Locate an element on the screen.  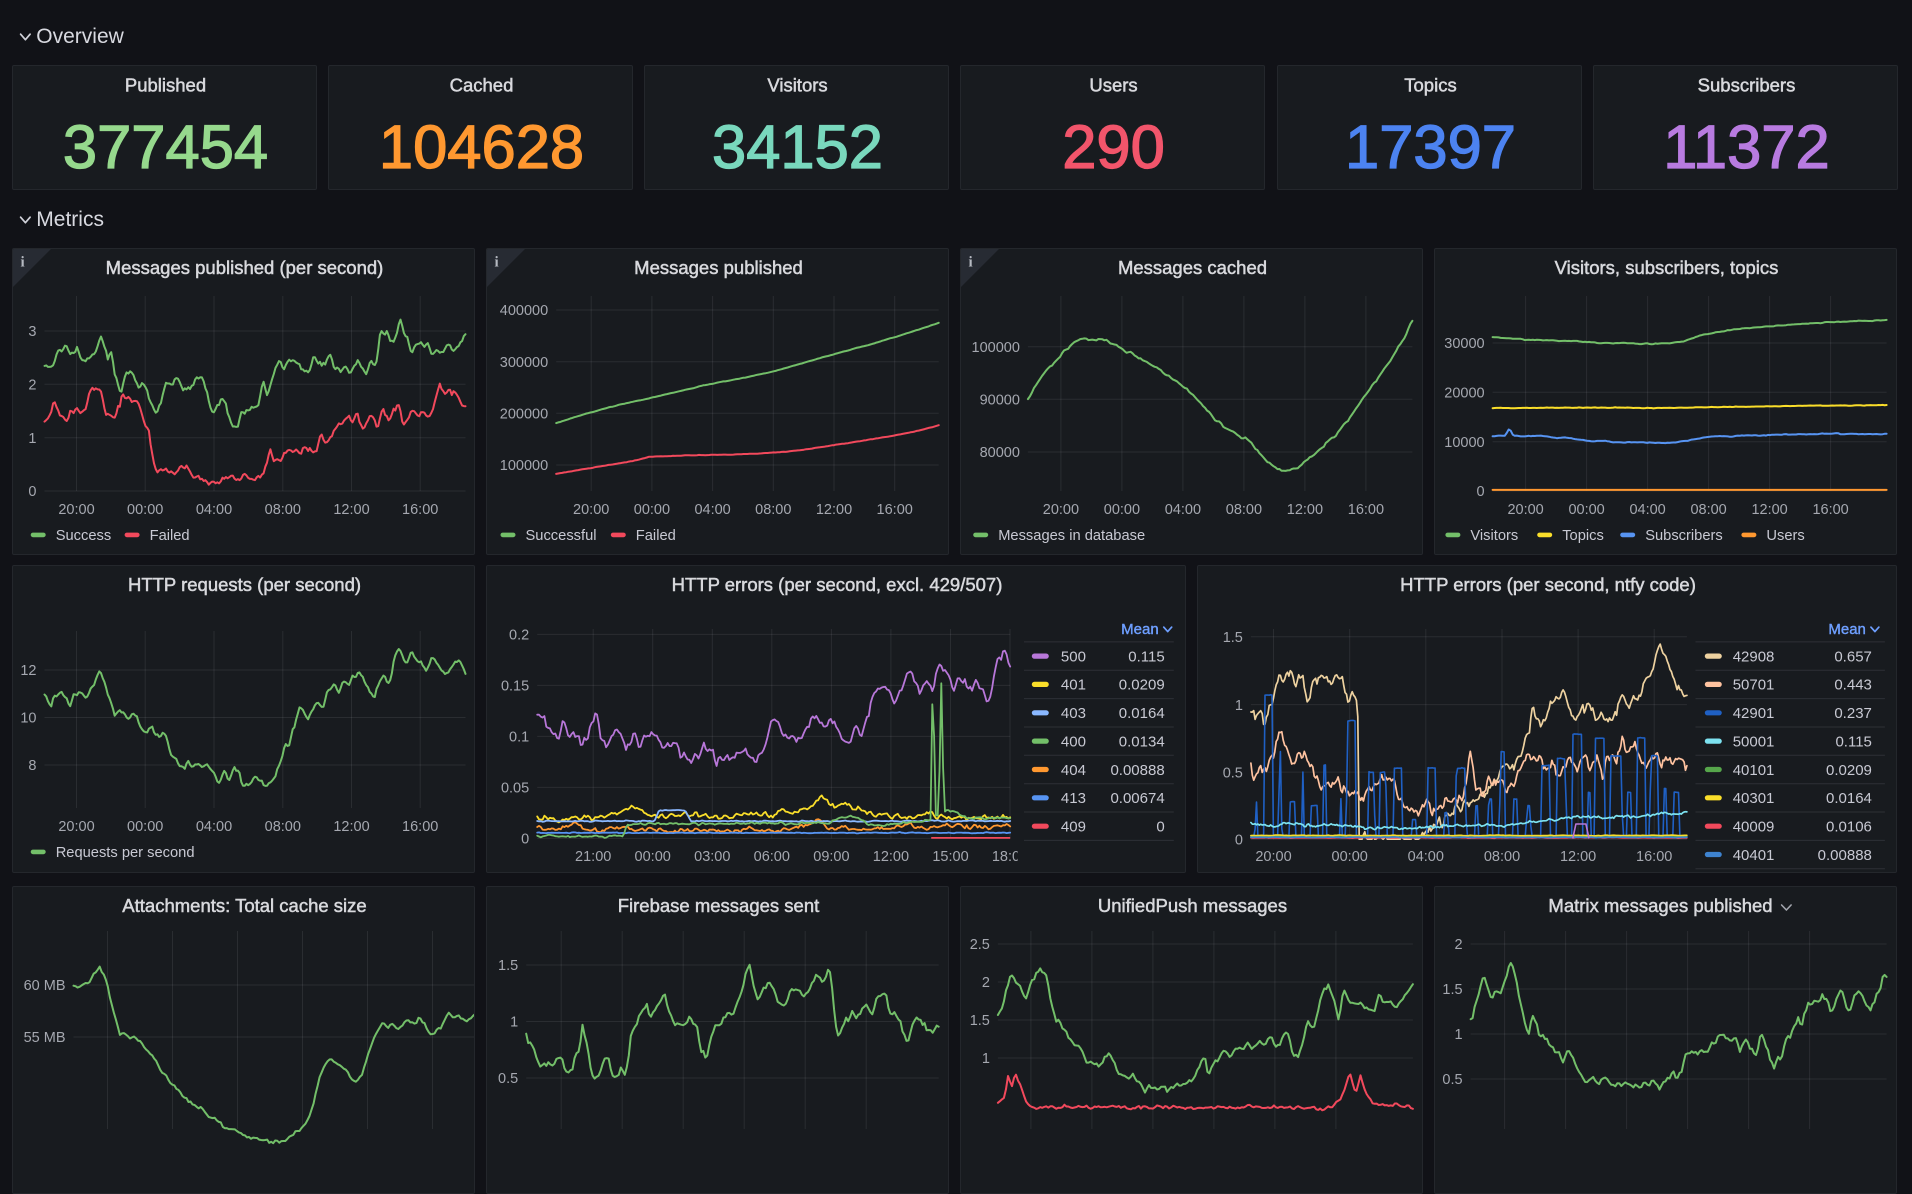
svg-text: 30000 is located at coordinates (1465, 344).